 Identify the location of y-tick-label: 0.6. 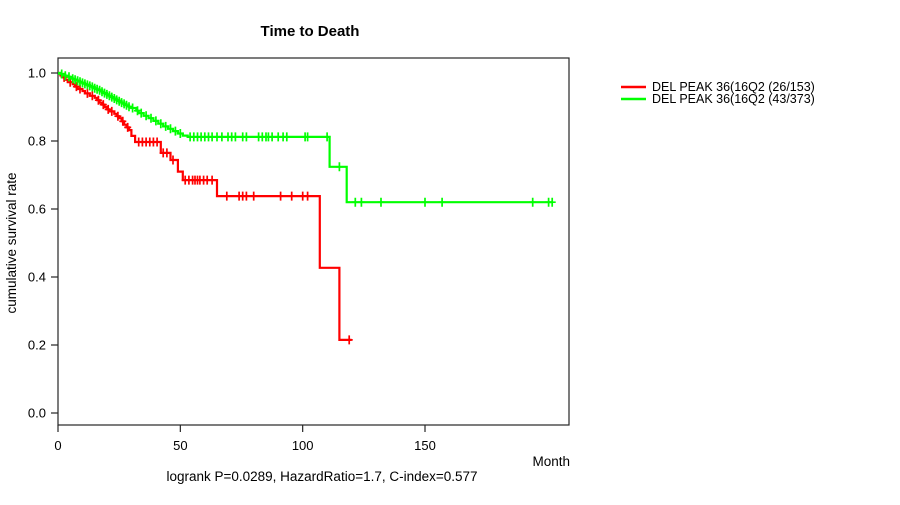
(37, 209).